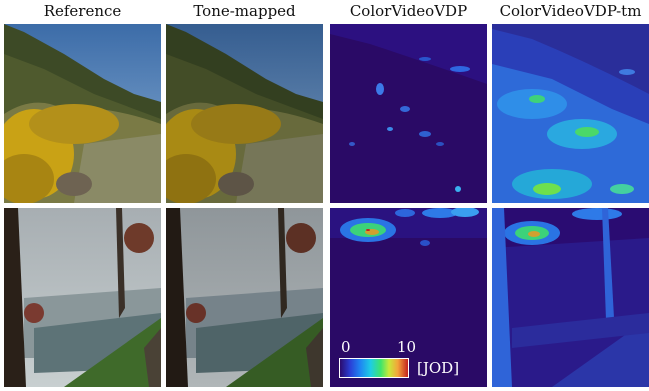 This screenshot has height=391, width=649. I want to click on colorbar-gradient, so click(374, 368).